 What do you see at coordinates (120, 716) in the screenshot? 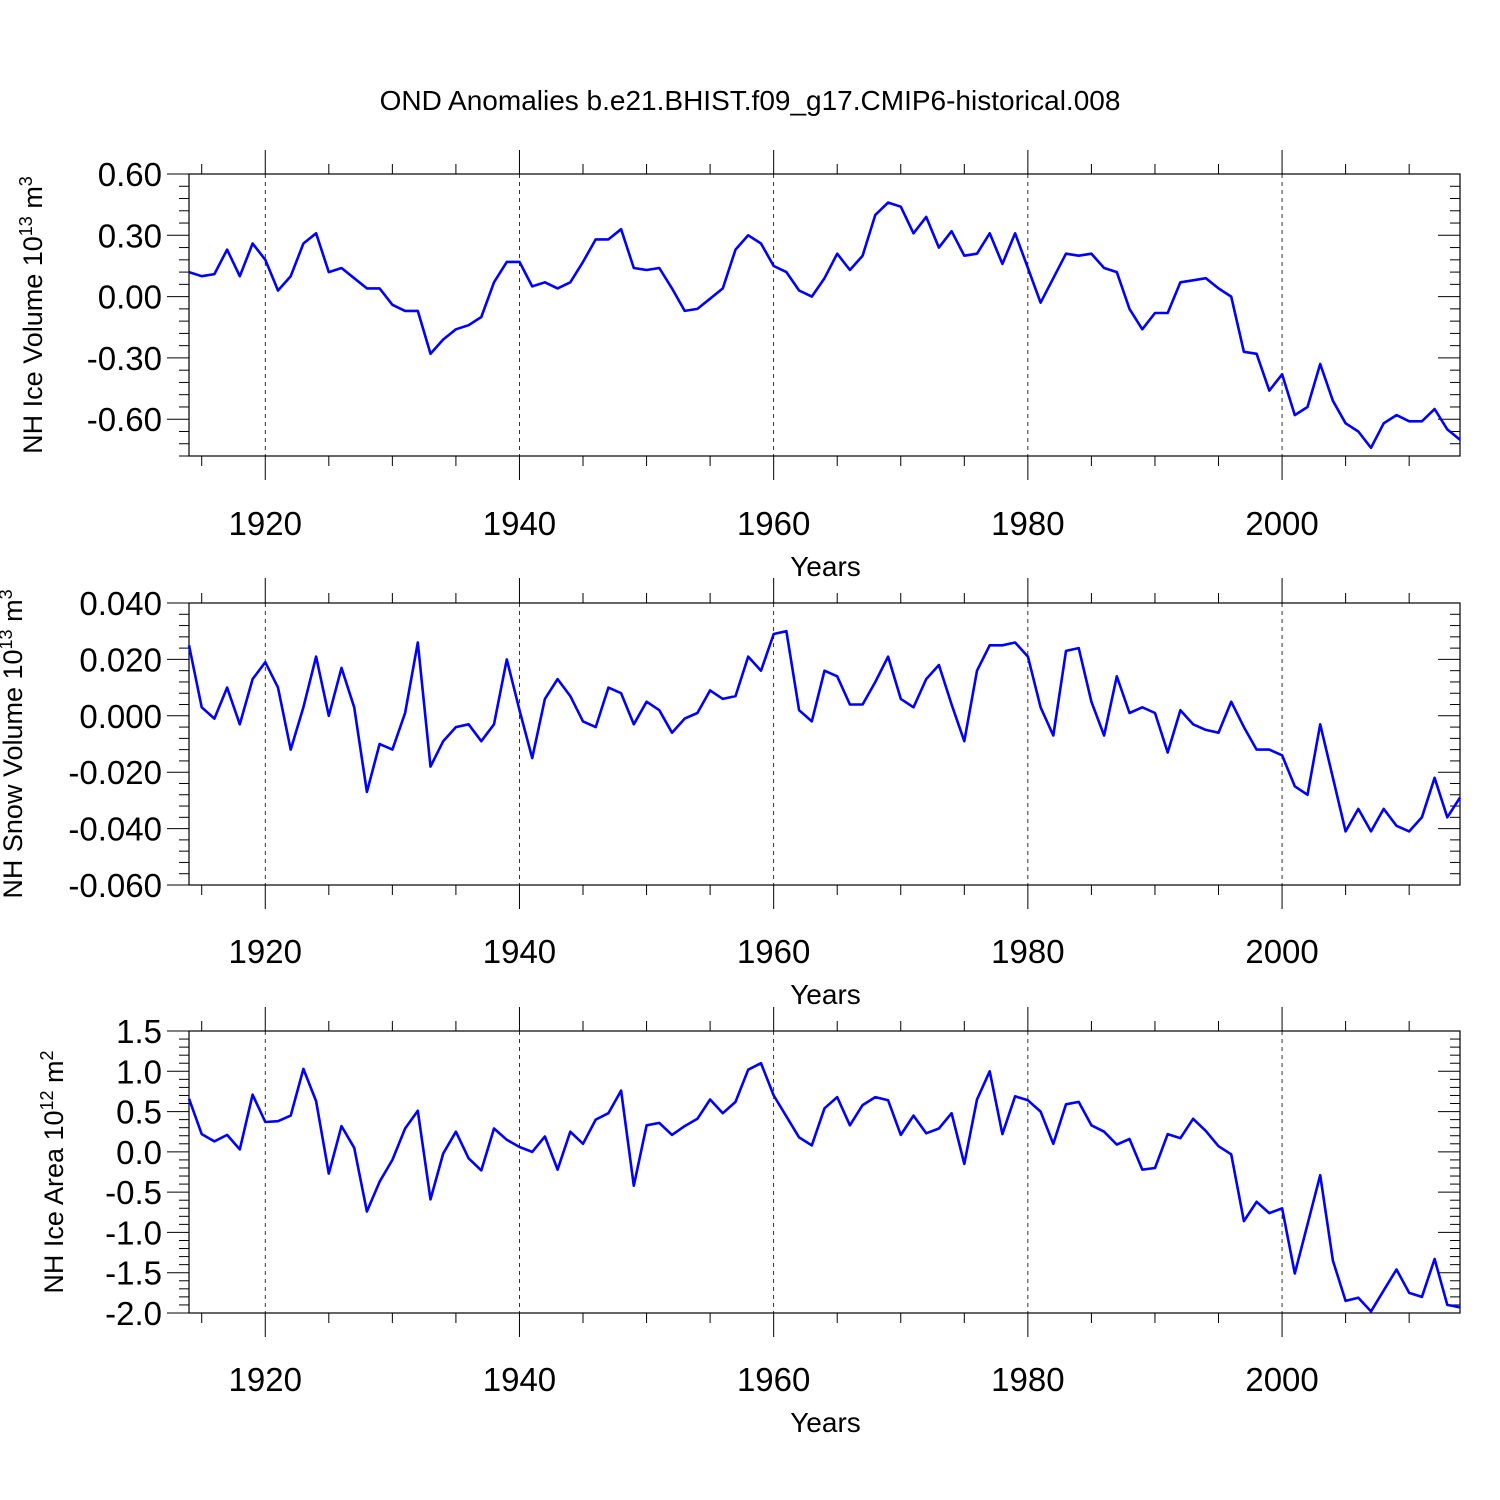
I see `y-tick-label: 0.000` at bounding box center [120, 716].